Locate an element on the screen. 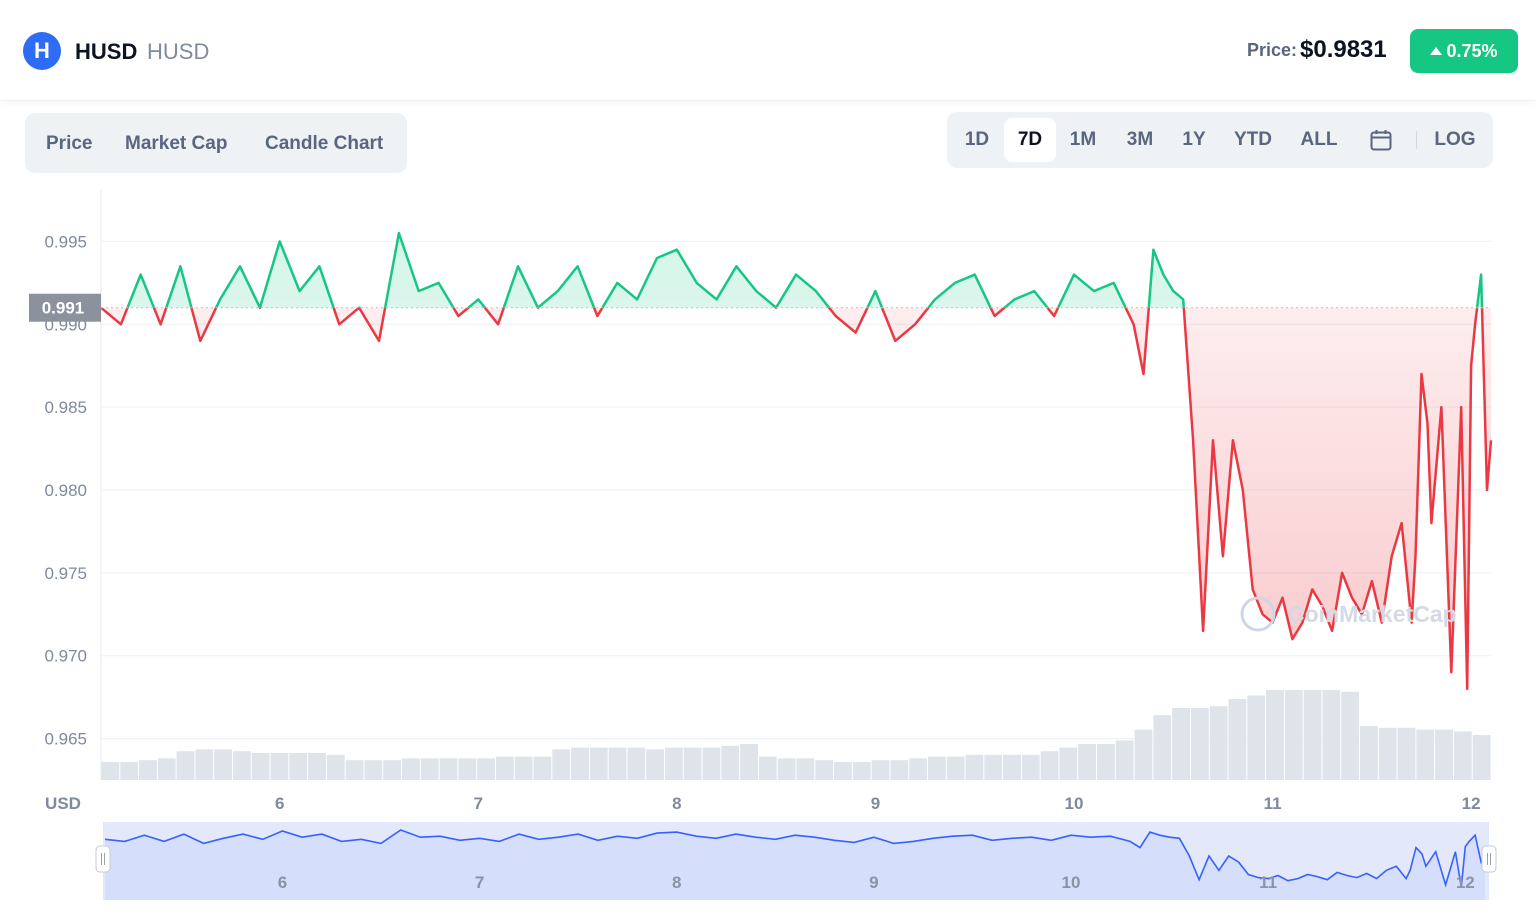 The image size is (1536, 914). watermark: CoinMarketCap is located at coordinates (1348, 614).